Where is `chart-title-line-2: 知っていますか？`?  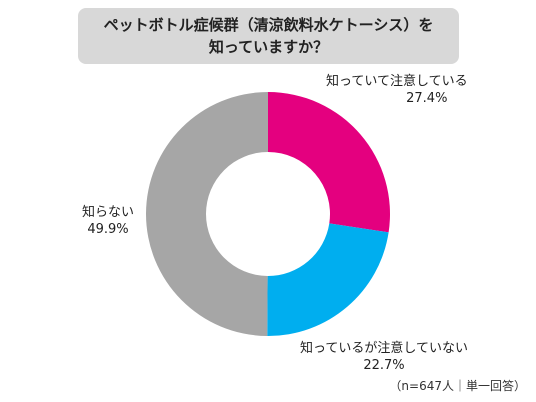
chart-title-line-2: 知っていますか？ is located at coordinates (268, 47).